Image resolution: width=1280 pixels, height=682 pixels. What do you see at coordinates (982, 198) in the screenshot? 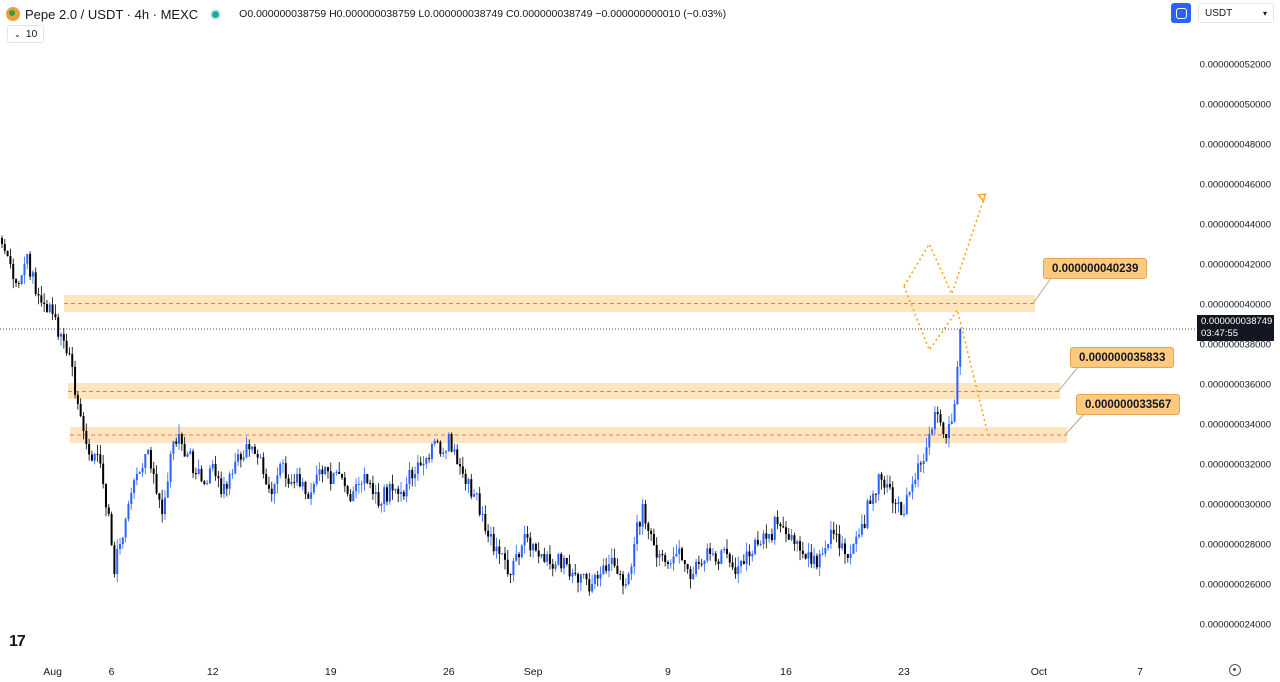
I see `projection-arrowhead` at bounding box center [982, 198].